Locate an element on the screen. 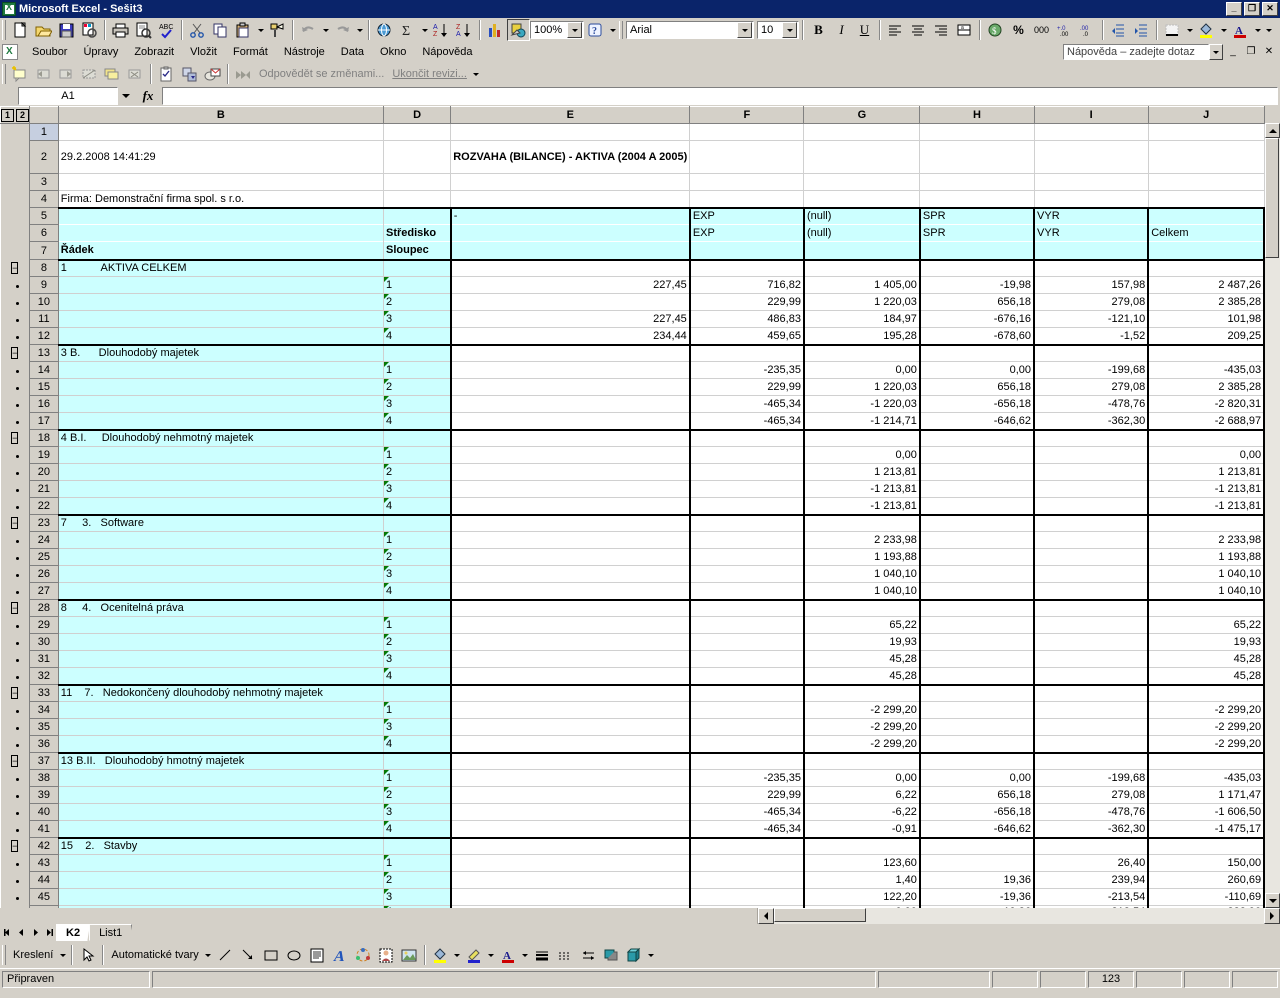 The width and height of the screenshot is (1280, 998). row-header-43: 43 is located at coordinates (44, 863).